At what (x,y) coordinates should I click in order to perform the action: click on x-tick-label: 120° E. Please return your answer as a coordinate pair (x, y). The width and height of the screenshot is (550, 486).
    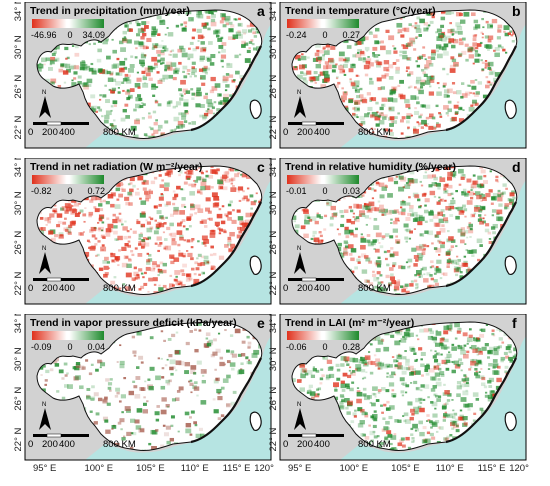
    Looking at the image, I should click on (264, 468).